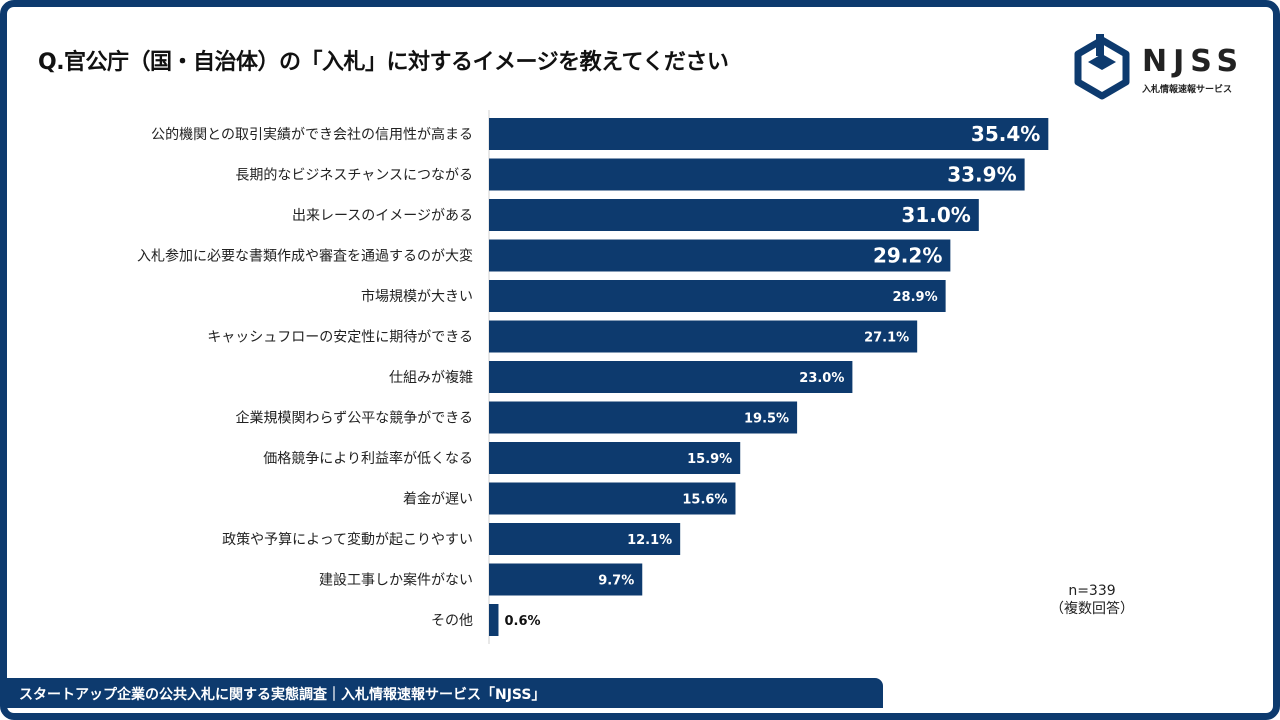  Describe the element at coordinates (354, 418) in the screenshot. I see `category-label: 企業規模関わらず公平な競争ができる` at that location.